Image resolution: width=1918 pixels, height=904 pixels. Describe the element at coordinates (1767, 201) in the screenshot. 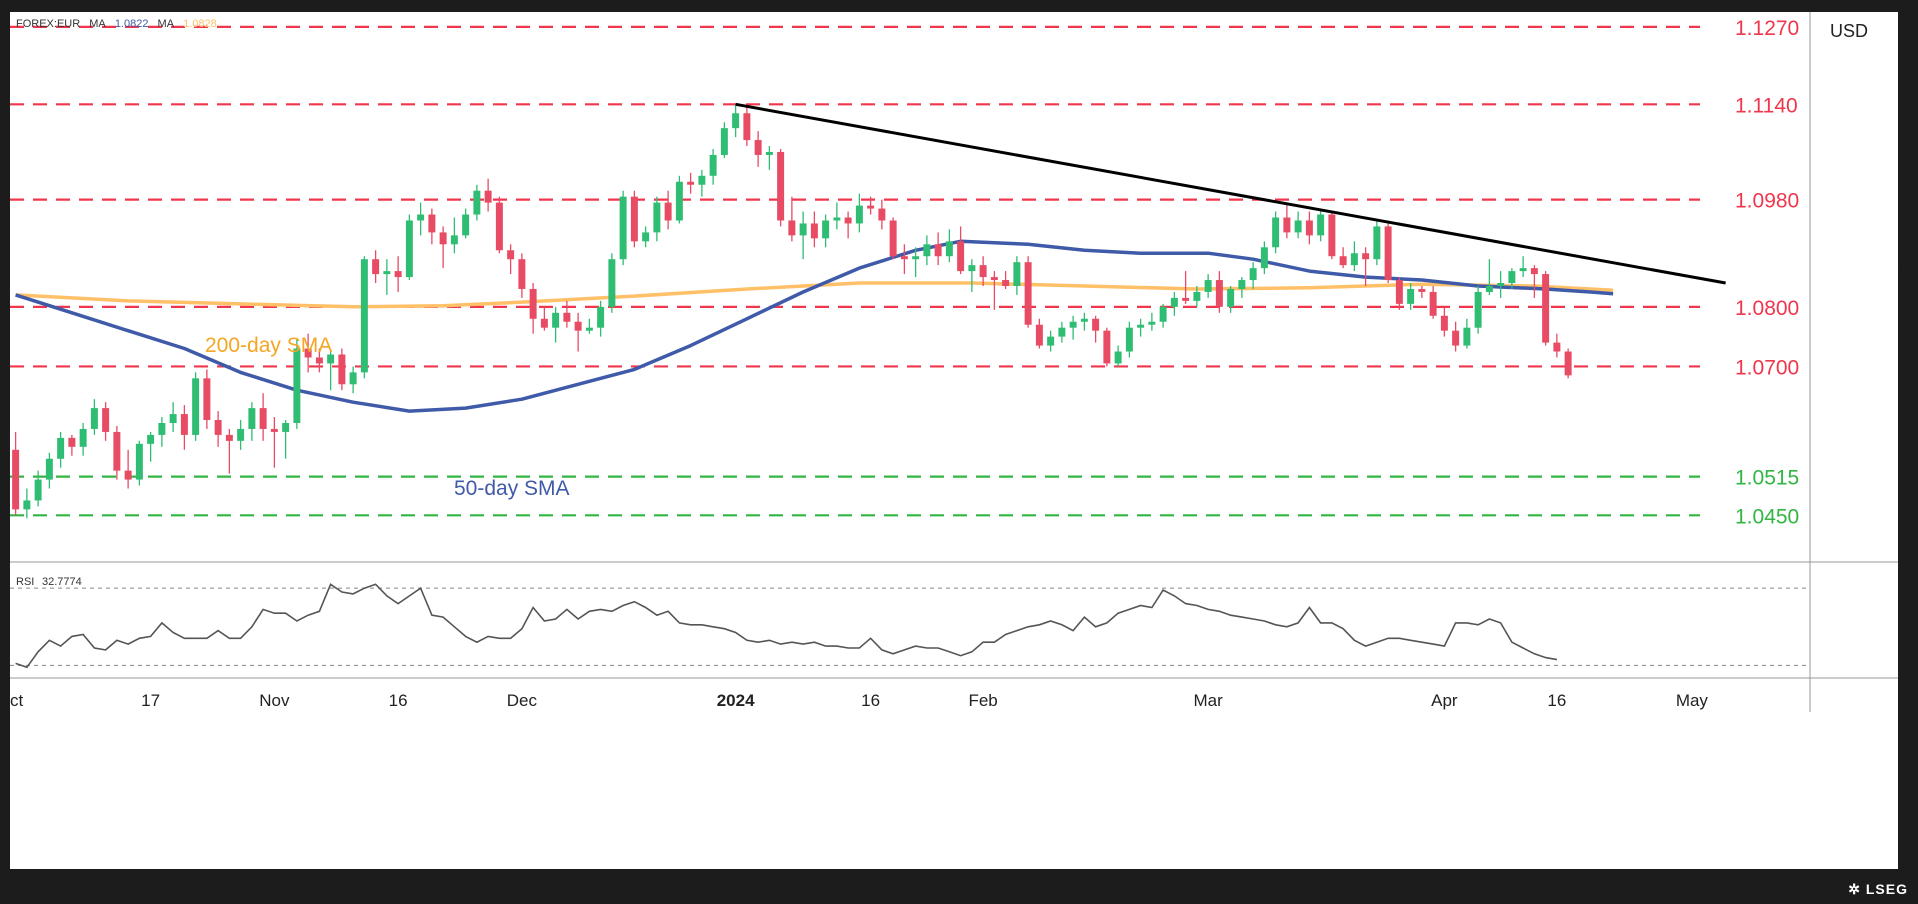

I see `resistance-label: 1.0980` at that location.